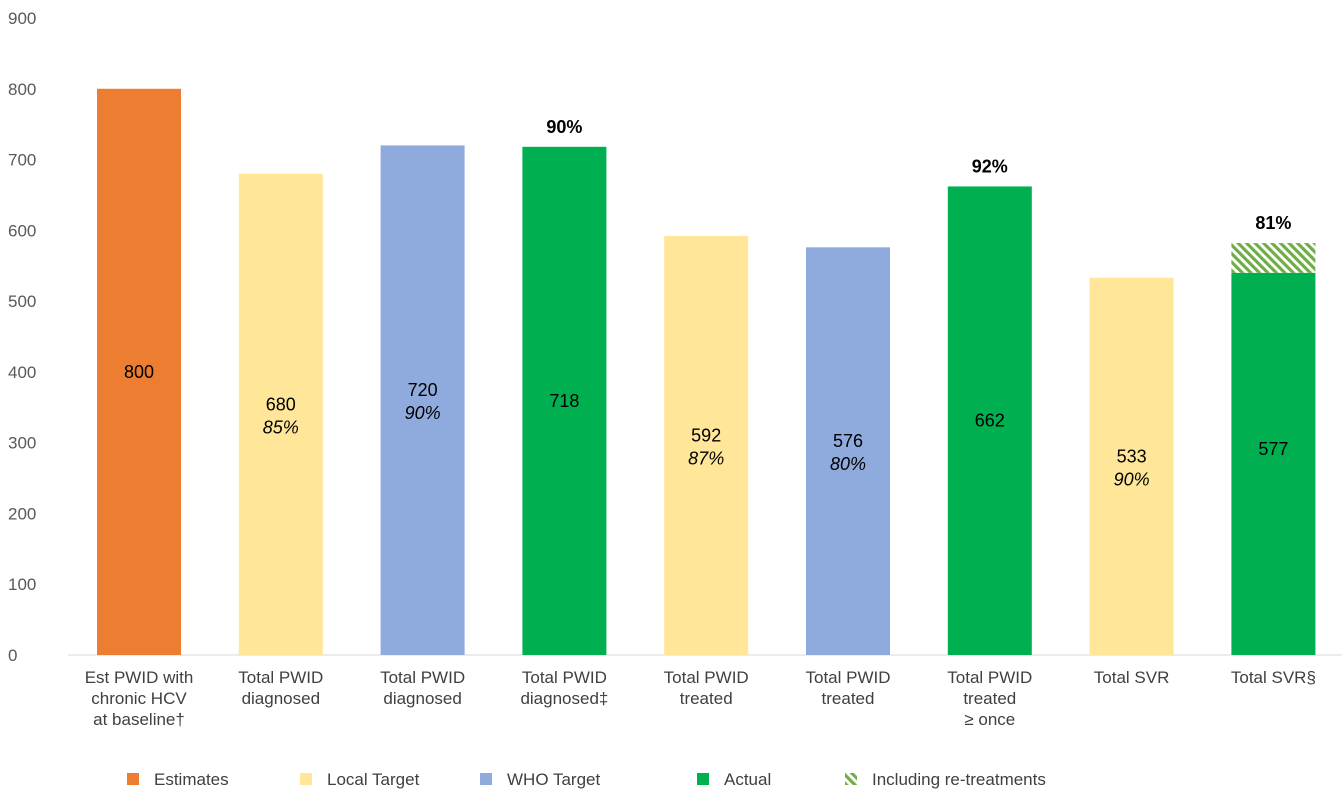 The height and width of the screenshot is (794, 1342). Describe the element at coordinates (1273, 258) in the screenshot. I see `bar-retreatment-segment` at that location.